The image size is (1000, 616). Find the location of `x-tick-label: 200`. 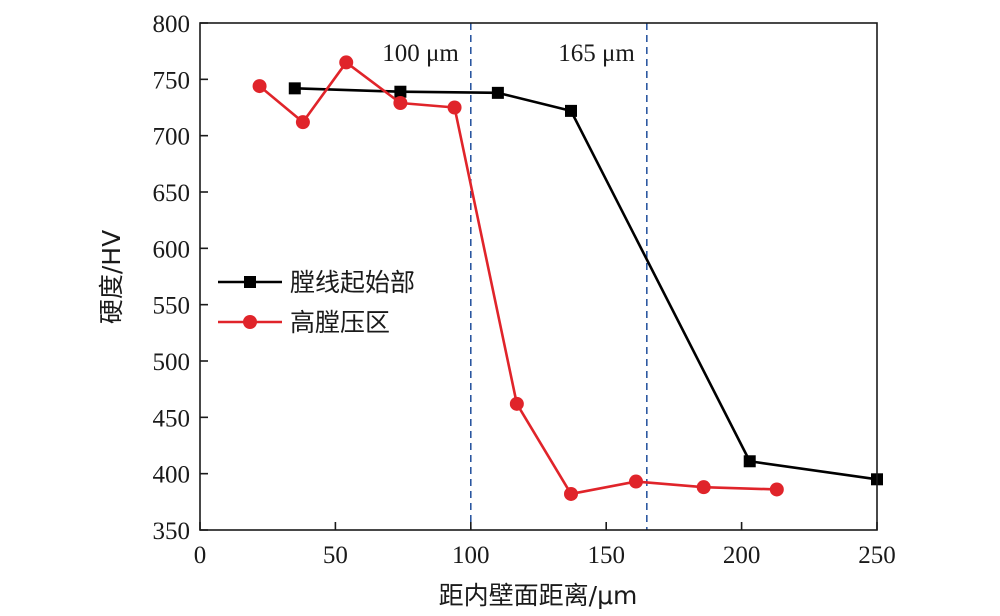

x-tick-label: 200 is located at coordinates (742, 555).